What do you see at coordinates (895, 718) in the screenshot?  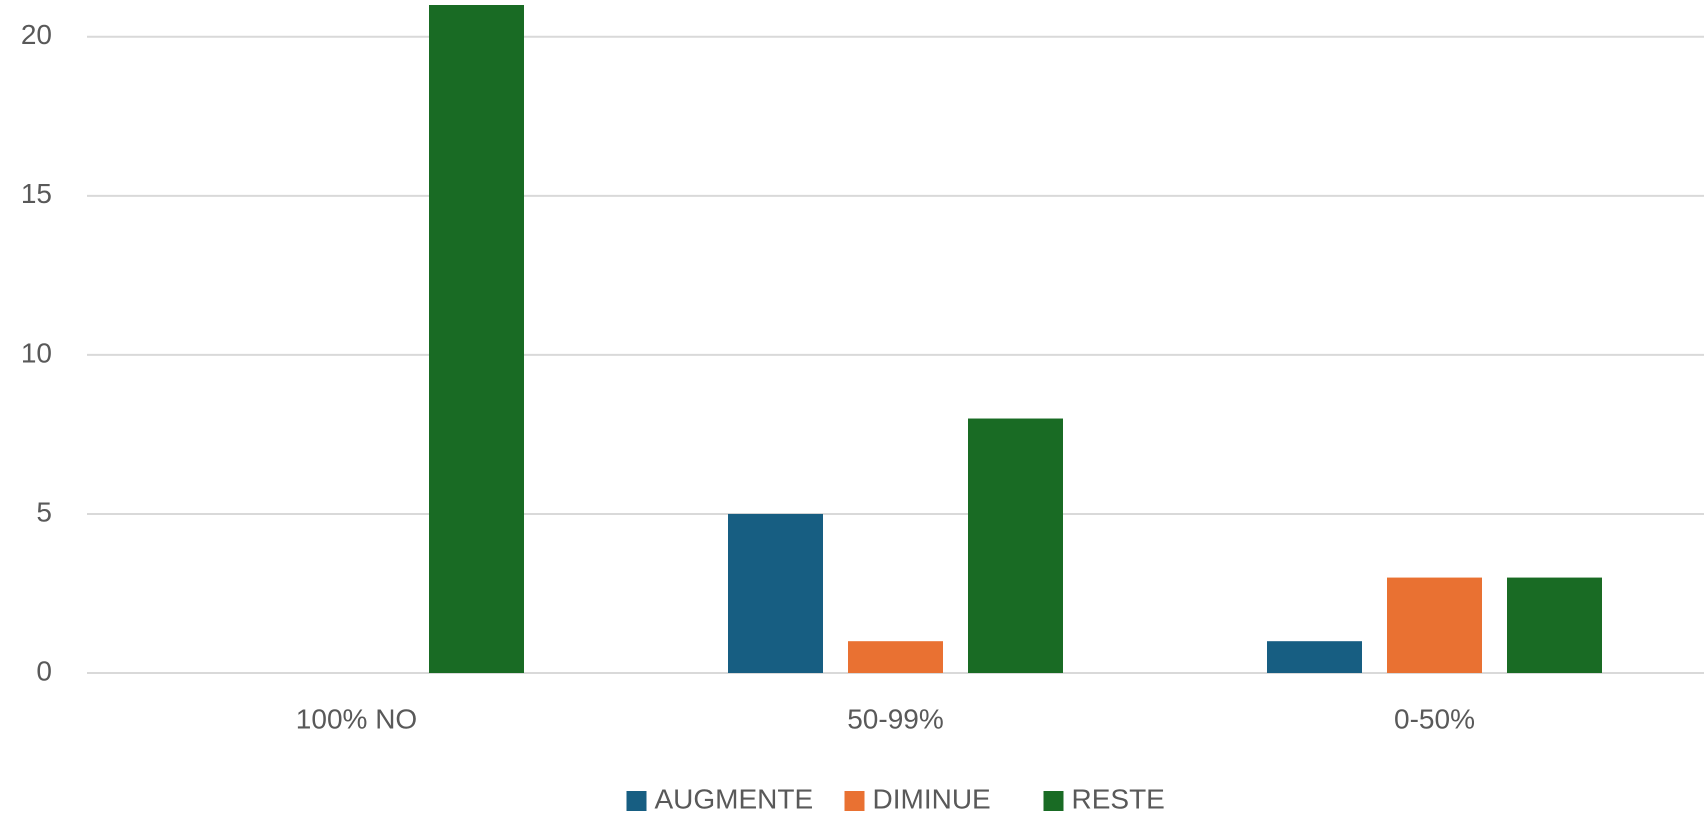 I see `x-tick-label: 50-99%` at bounding box center [895, 718].